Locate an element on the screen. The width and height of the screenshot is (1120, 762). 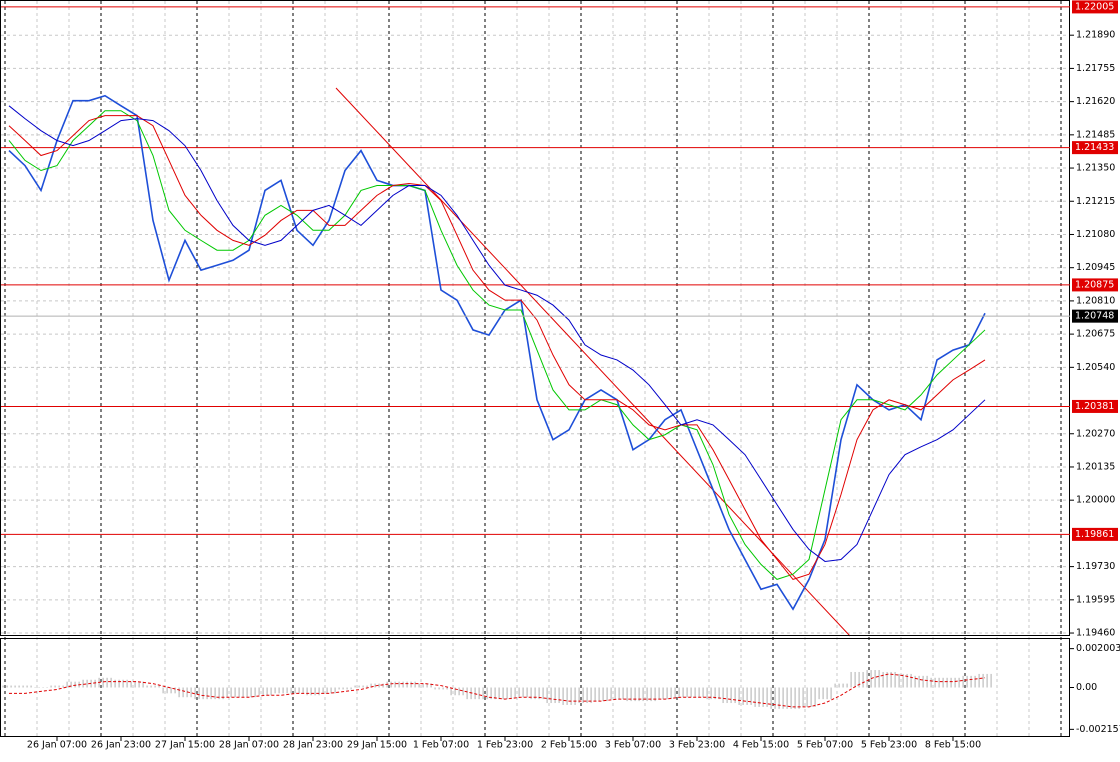
x-tick-label: 28 Jan 07:00 is located at coordinates (249, 745).